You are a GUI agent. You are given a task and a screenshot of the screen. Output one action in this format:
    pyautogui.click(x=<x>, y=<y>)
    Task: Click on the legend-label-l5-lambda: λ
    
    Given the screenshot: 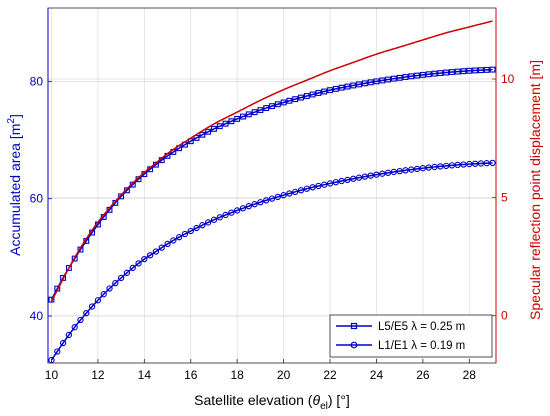 What is the action you would take?
    pyautogui.click(x=414, y=327)
    